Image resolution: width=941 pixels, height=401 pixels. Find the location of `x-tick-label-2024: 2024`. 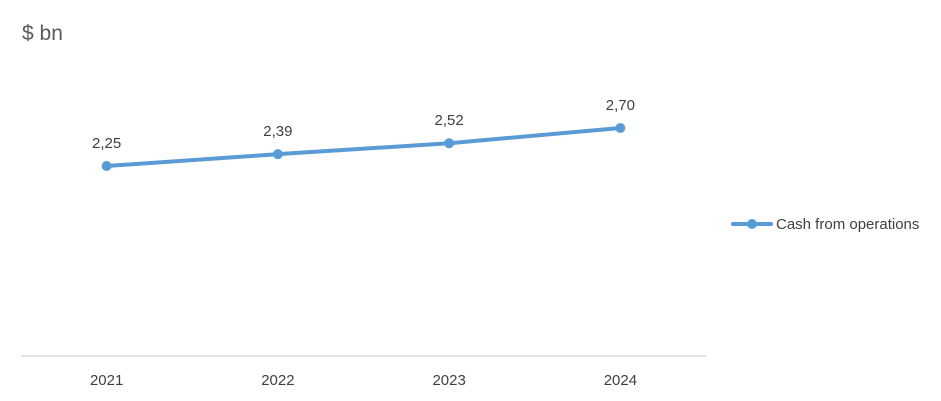

x-tick-label-2024: 2024 is located at coordinates (620, 380).